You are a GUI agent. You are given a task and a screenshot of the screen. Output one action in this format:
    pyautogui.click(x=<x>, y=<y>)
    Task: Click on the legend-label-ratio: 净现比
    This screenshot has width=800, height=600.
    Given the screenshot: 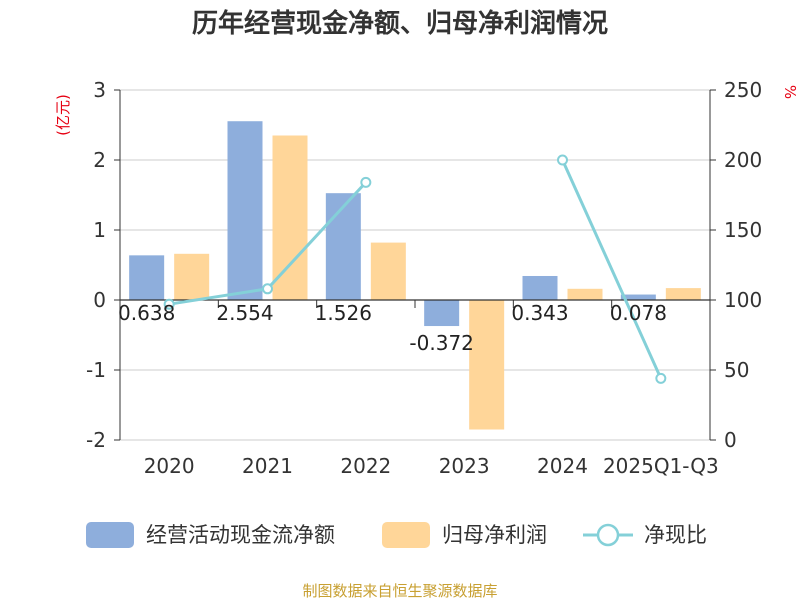 What is the action you would take?
    pyautogui.click(x=675, y=535)
    